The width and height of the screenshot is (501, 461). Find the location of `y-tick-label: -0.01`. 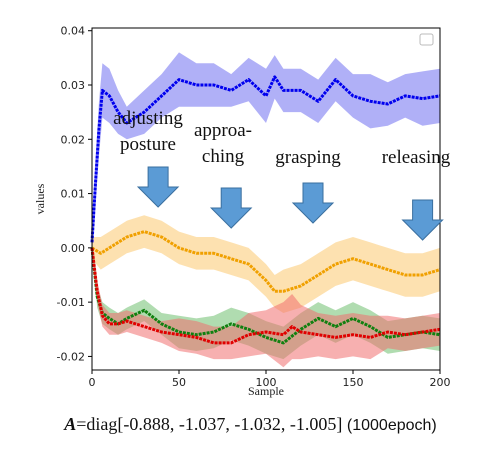

y-tick-label: -0.01 is located at coordinates (71, 302).